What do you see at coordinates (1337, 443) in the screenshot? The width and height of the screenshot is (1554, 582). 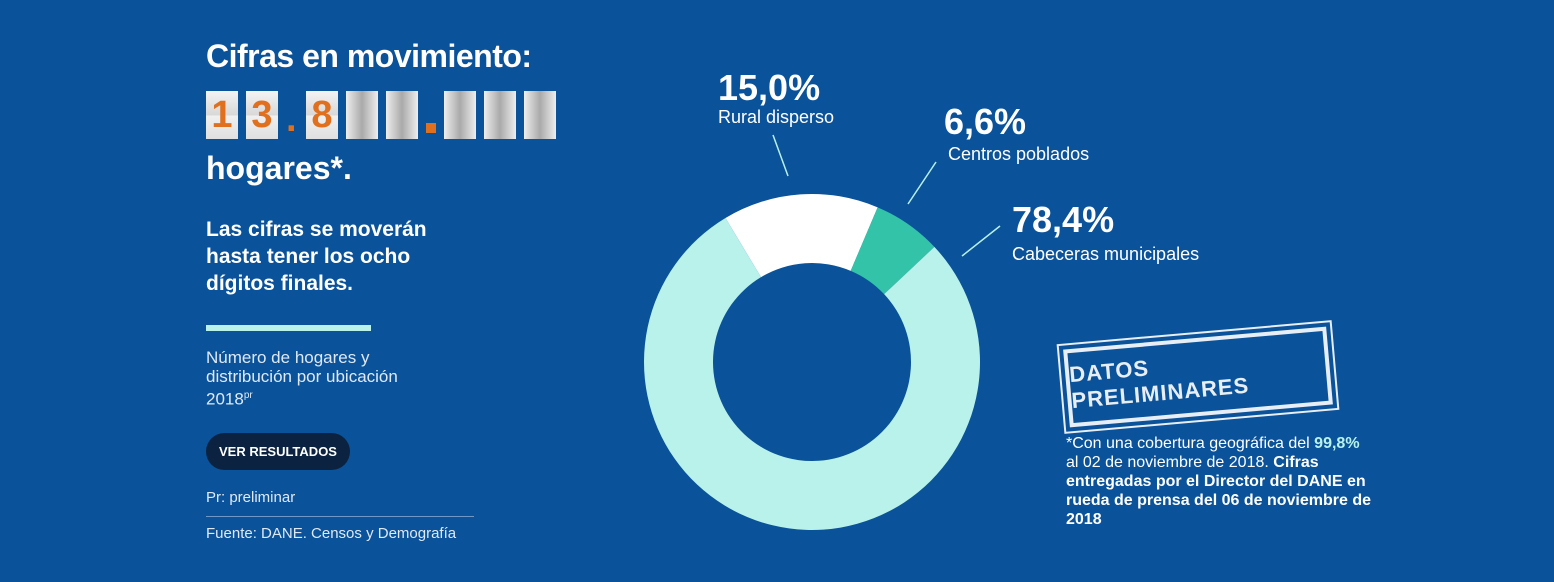 I see `note-highlight: 99,8%` at bounding box center [1337, 443].